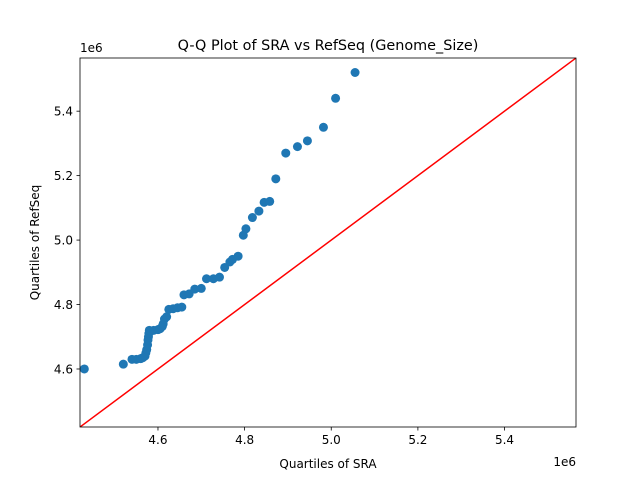  Describe the element at coordinates (63, 369) in the screenshot. I see `y-tick-label: 4.6` at that location.